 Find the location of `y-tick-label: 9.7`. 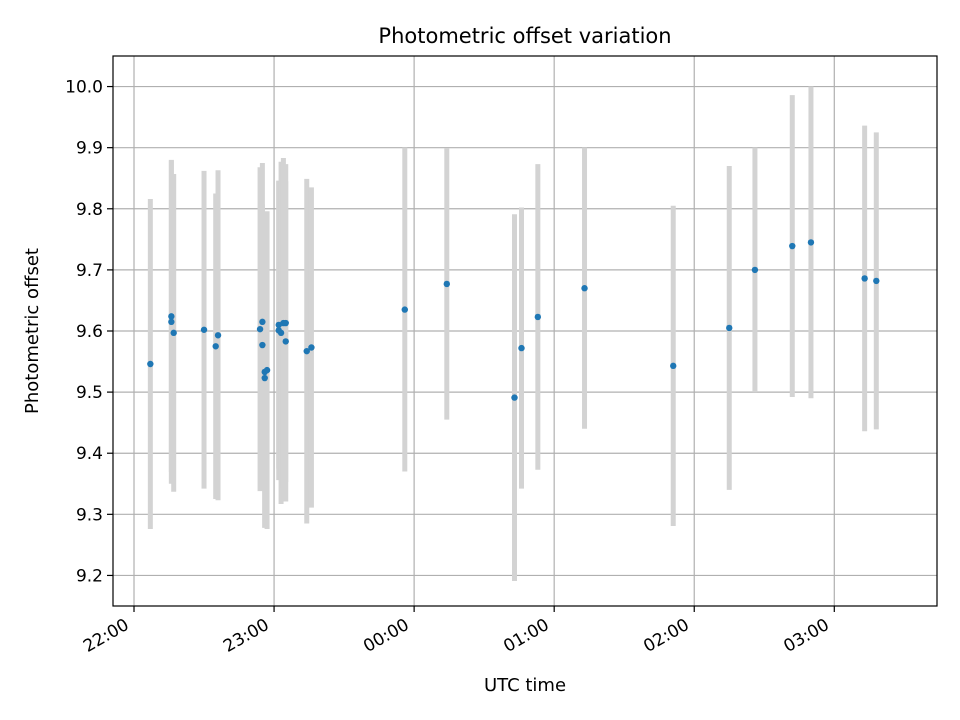

y-tick-label: 9.7 is located at coordinates (89, 271).